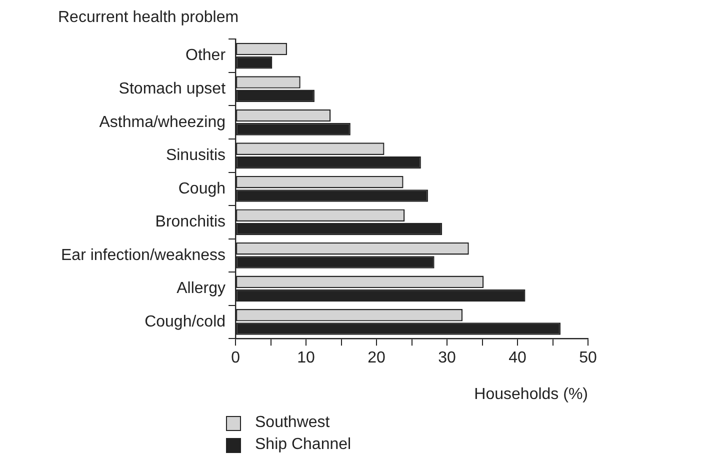 The image size is (717, 466). Describe the element at coordinates (303, 445) in the screenshot. I see `legend-label: Ship Channel` at that location.